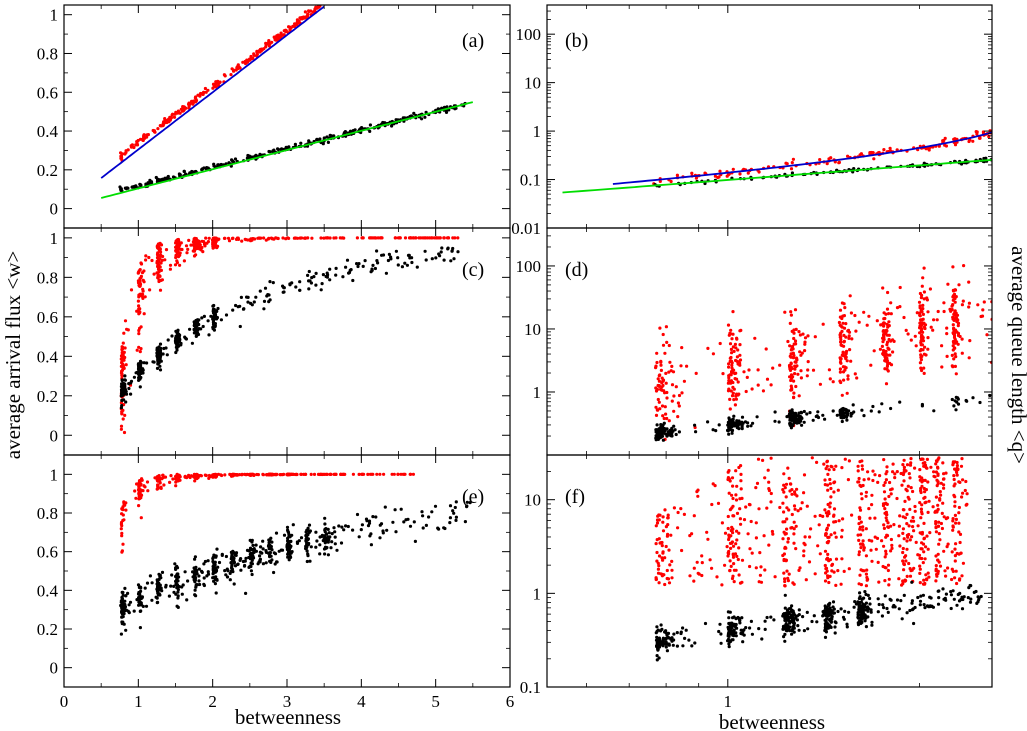 The height and width of the screenshot is (731, 1027). I want to click on panel-label: (c), so click(473, 270).